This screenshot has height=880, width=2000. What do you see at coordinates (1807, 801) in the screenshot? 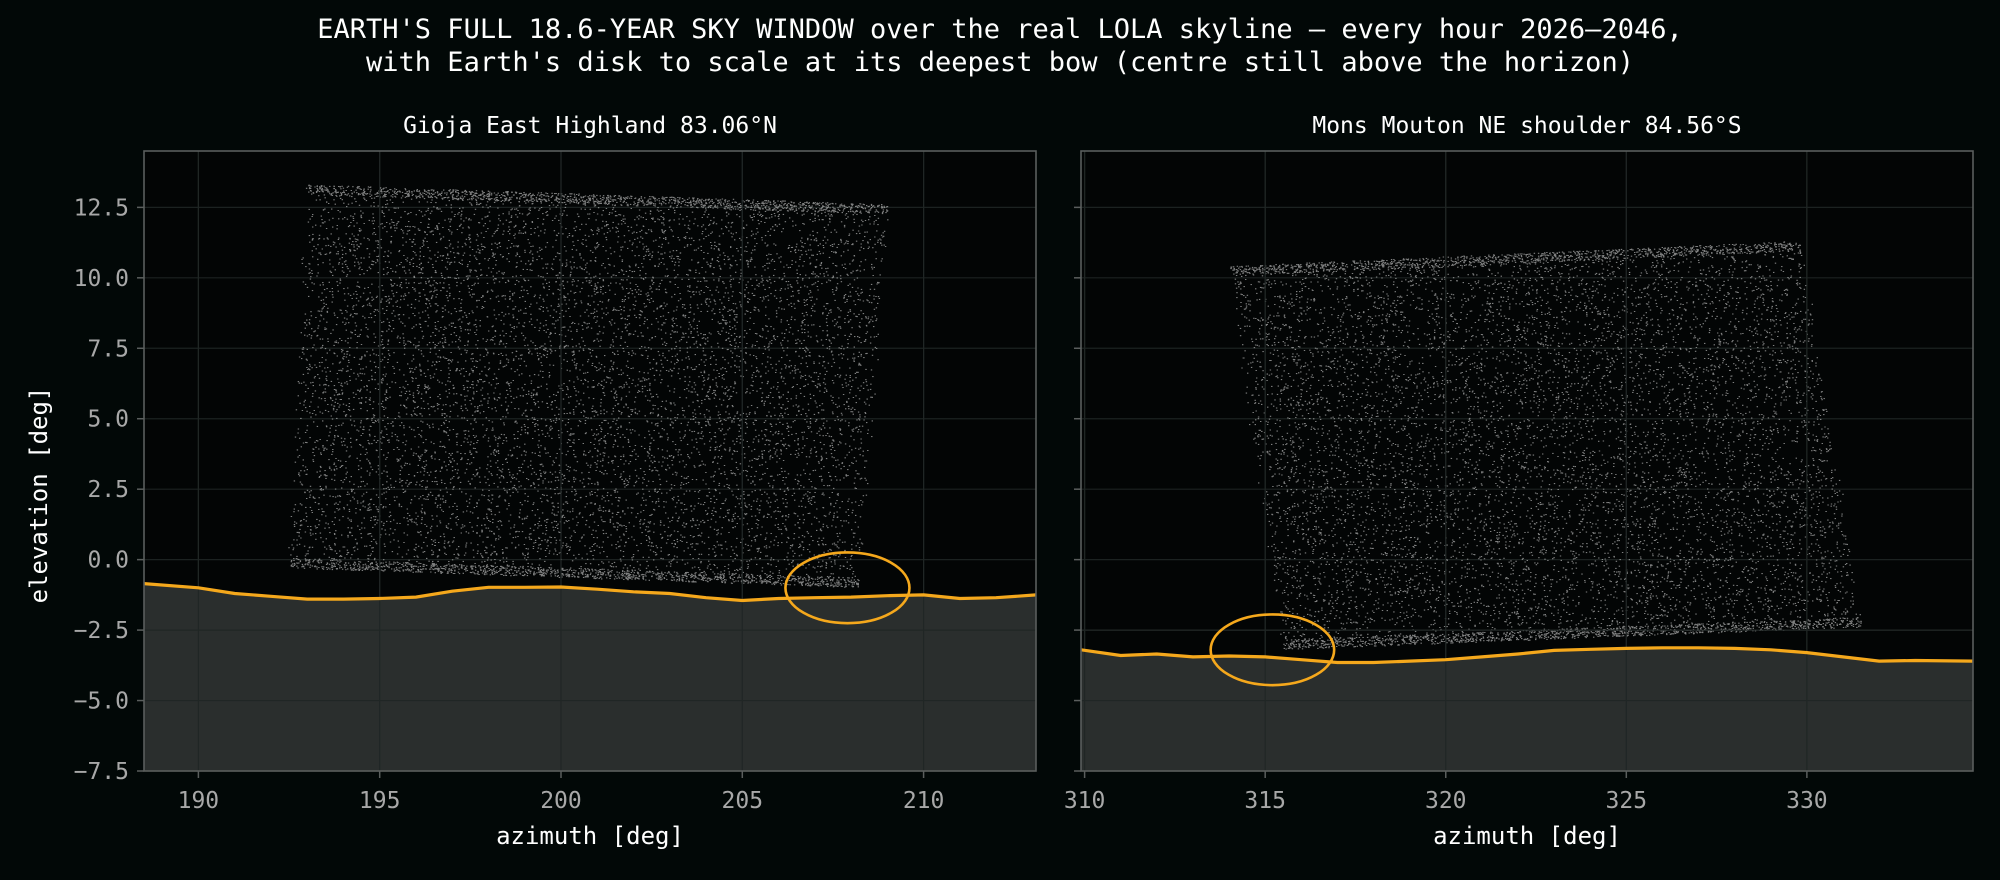
I see `x-tick-label: 330` at bounding box center [1807, 801].